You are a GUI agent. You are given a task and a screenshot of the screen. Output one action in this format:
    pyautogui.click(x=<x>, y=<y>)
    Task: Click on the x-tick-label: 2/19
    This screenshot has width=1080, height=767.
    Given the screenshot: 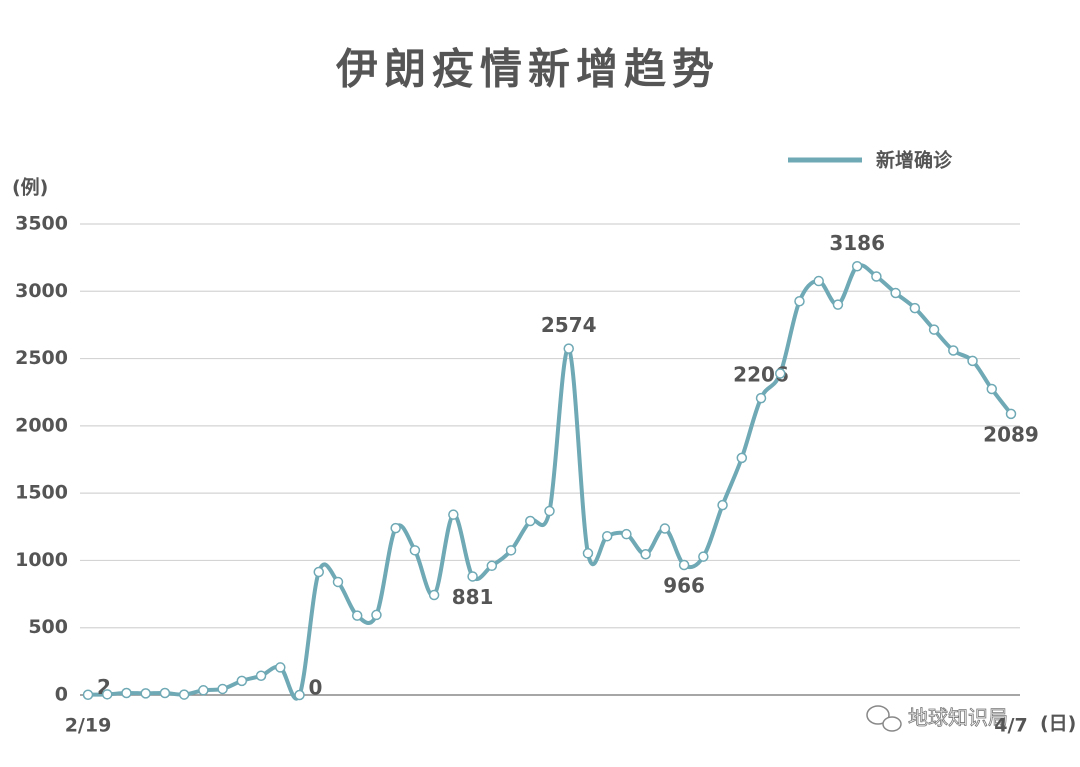 What is the action you would take?
    pyautogui.click(x=88, y=726)
    